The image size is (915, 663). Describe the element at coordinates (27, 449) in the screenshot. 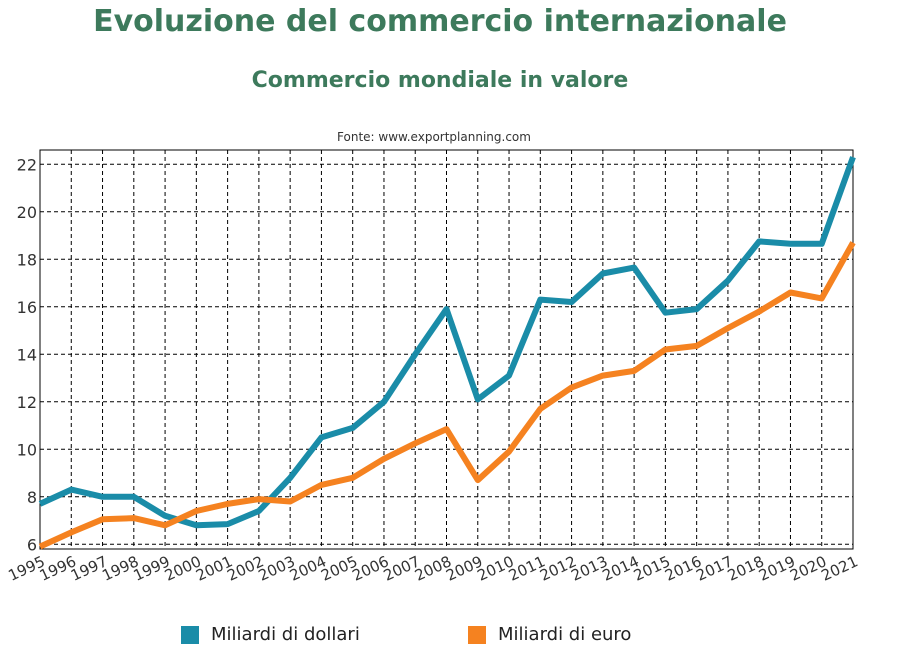

I see `y-tick-label: 10` at that location.